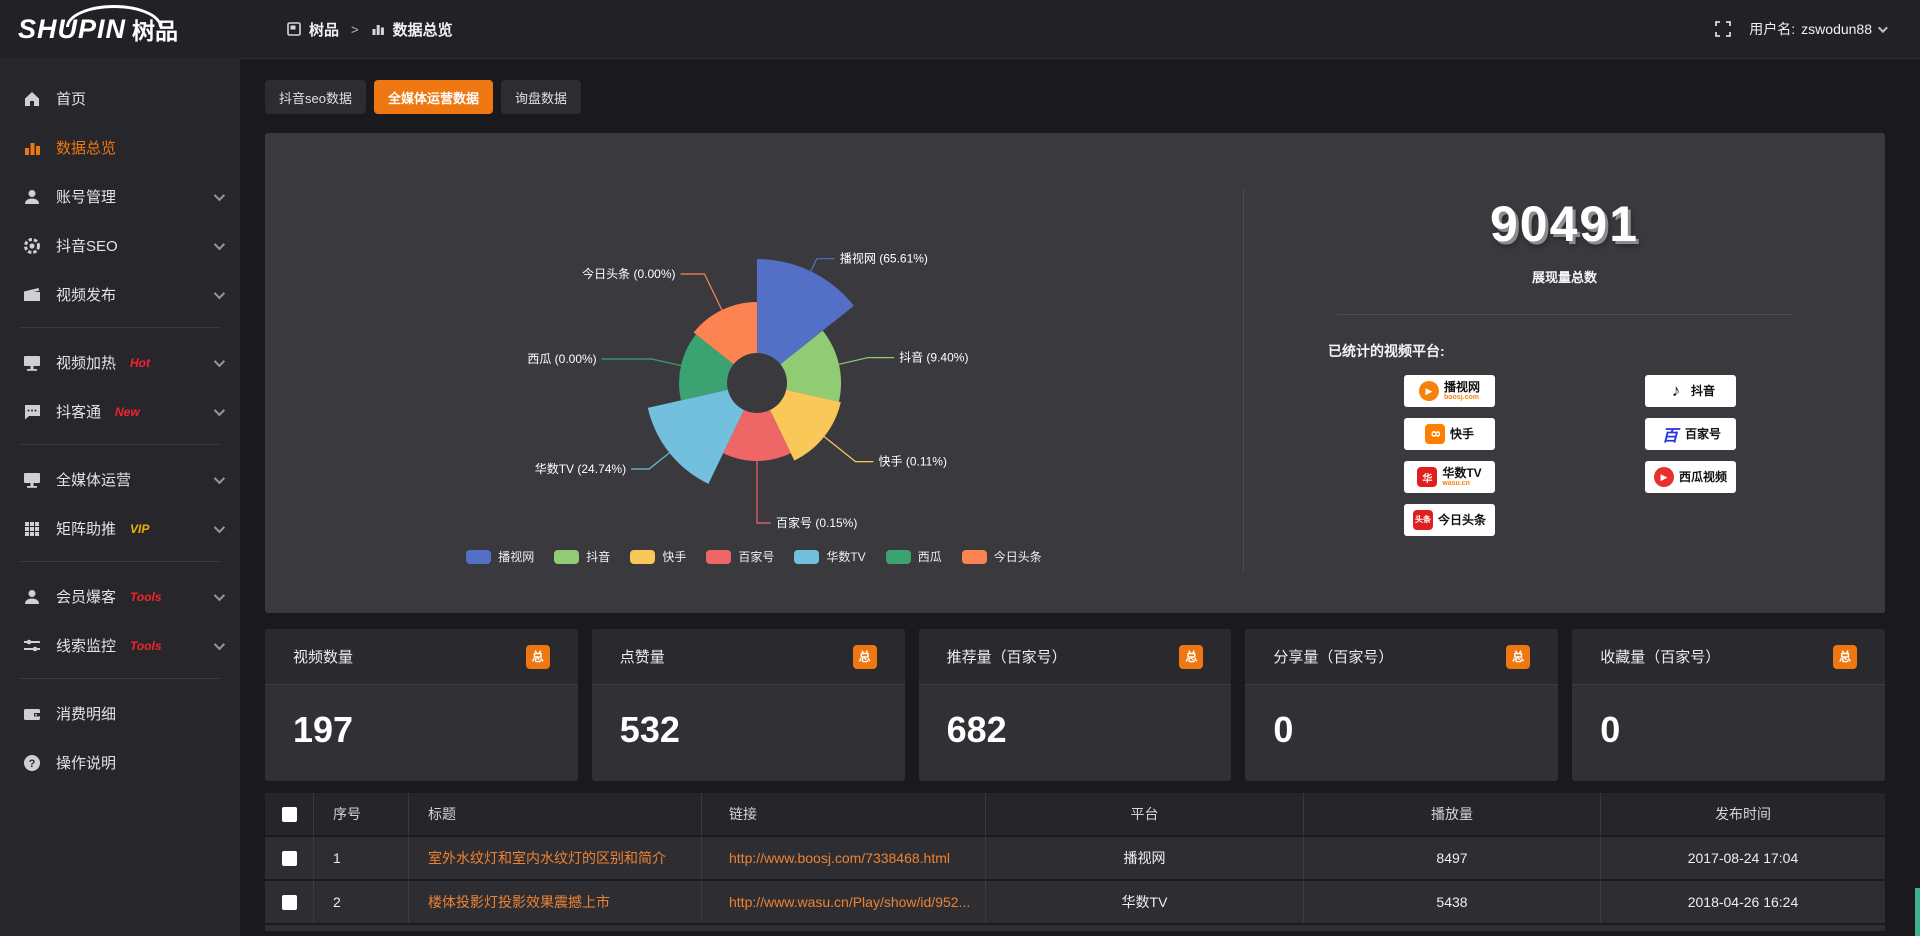 This screenshot has height=936, width=1920. What do you see at coordinates (120, 645) in the screenshot?
I see `sidebar-item-lead-monitor: 线索监控 Tools` at bounding box center [120, 645].